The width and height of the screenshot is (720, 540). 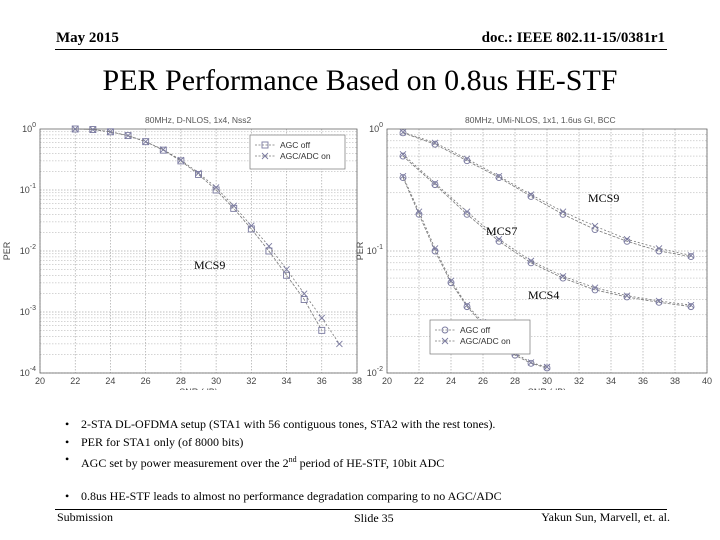 What do you see at coordinates (451, 381) in the screenshot?
I see `x-tick-label: 24` at bounding box center [451, 381].